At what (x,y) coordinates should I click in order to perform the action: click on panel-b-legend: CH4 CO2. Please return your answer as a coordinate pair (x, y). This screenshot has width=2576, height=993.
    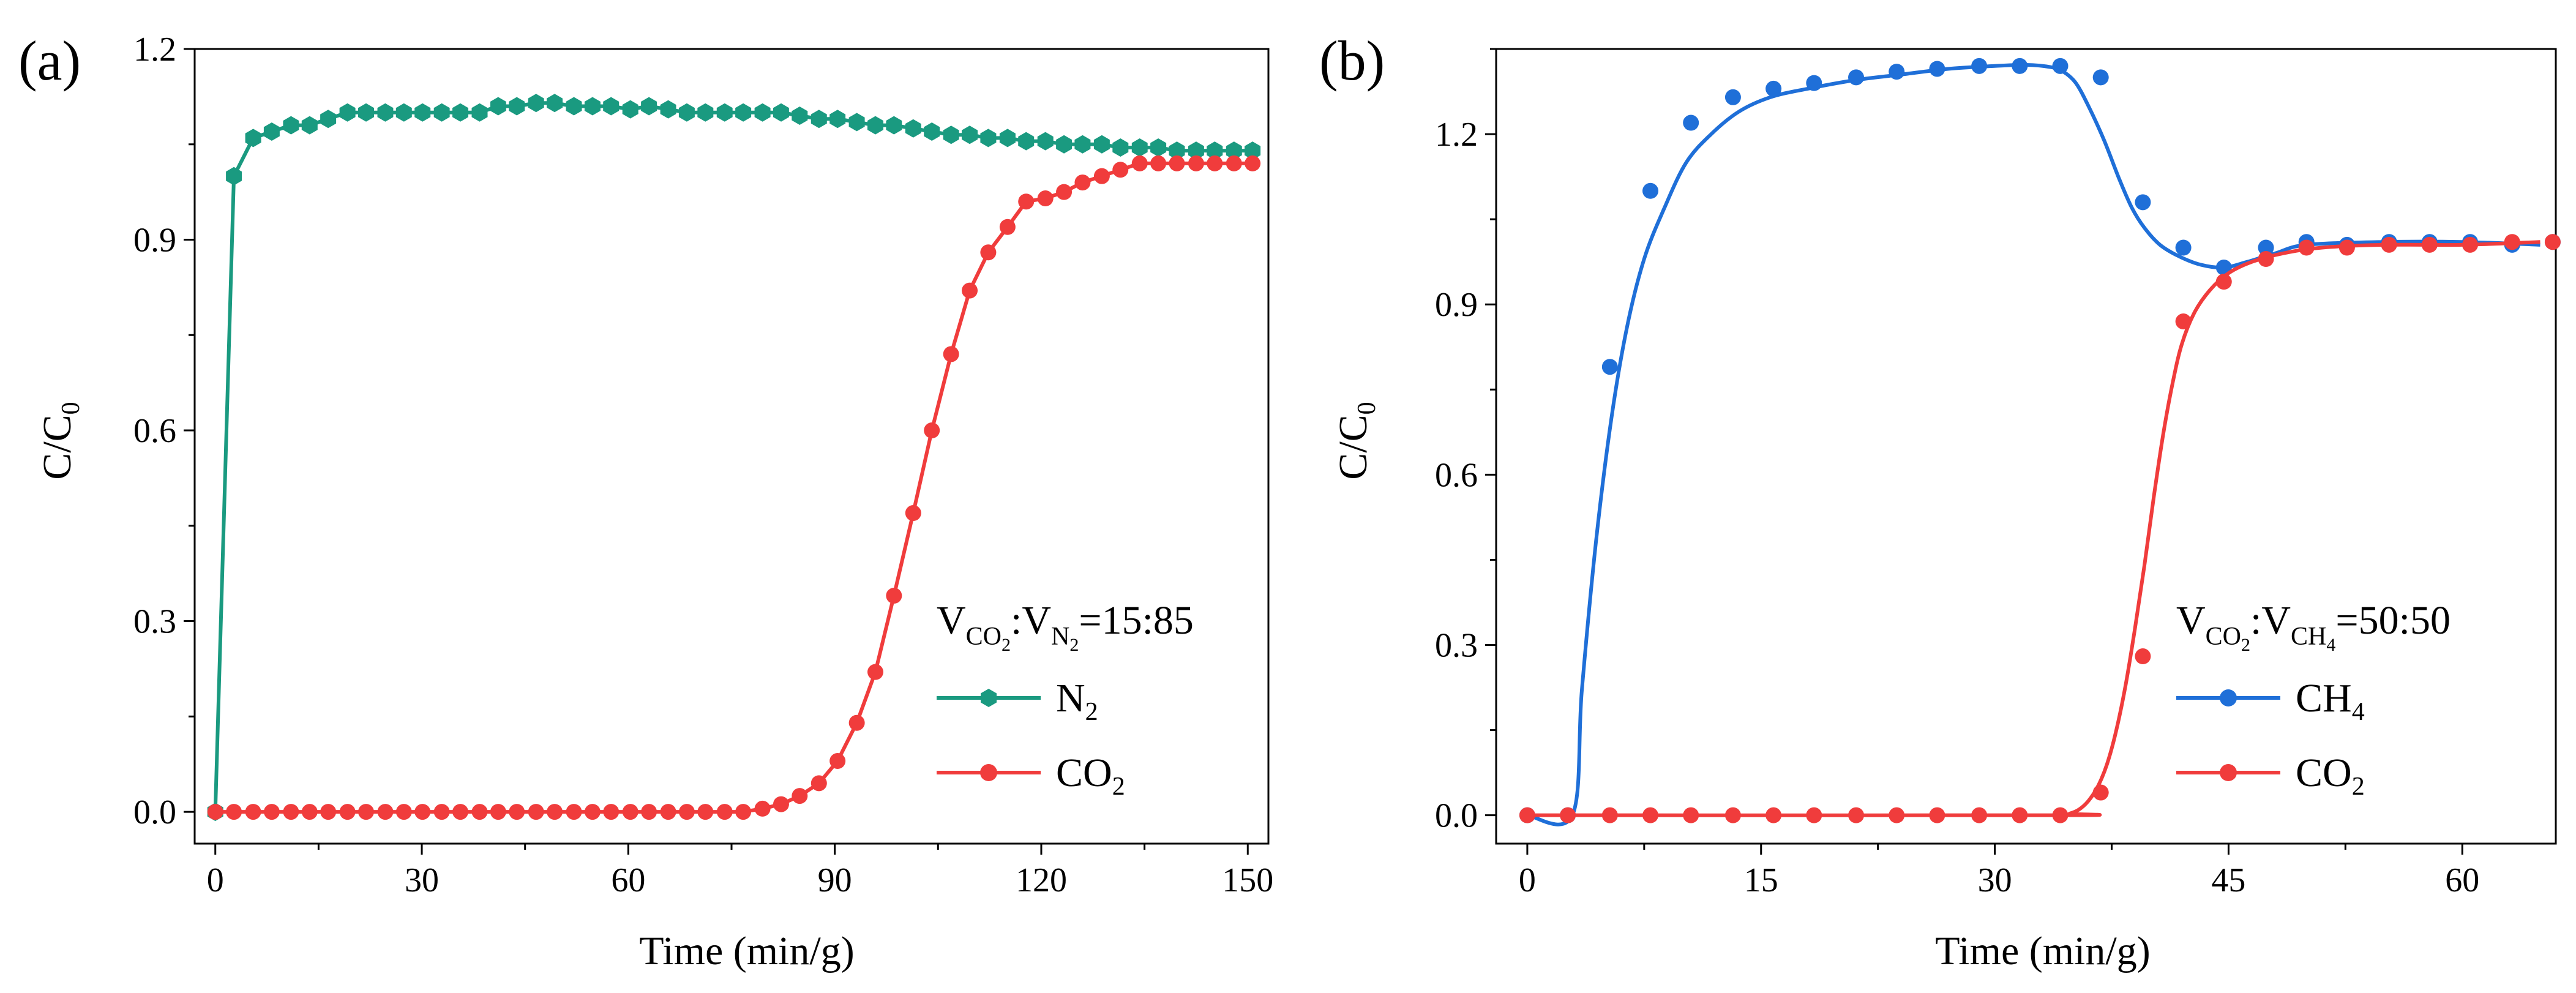
    Looking at the image, I should click on (2271, 738).